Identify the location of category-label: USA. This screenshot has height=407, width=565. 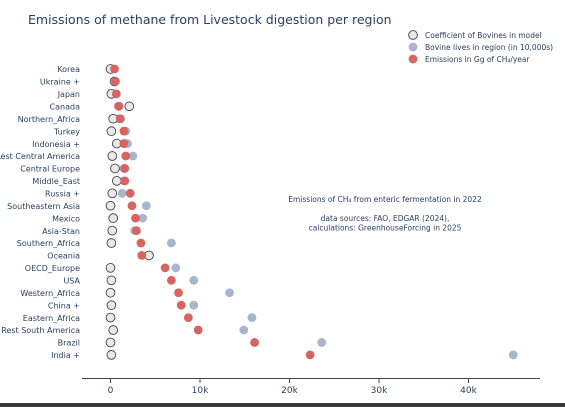
(71, 281).